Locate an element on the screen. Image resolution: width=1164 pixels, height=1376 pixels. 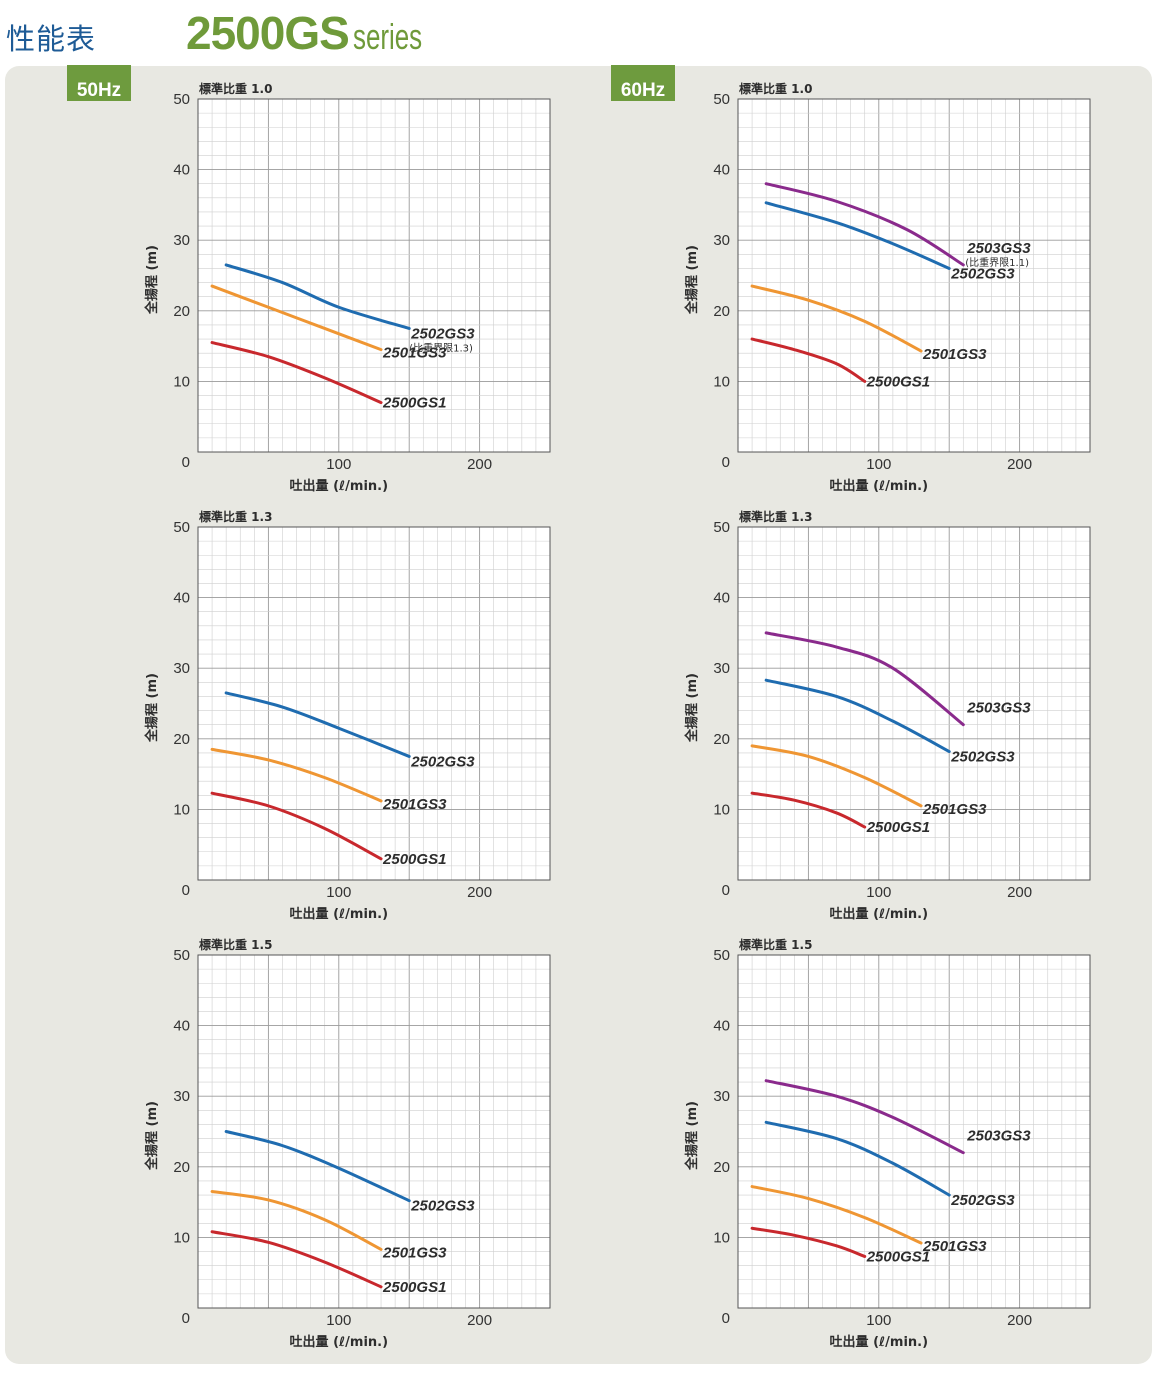
series-label-2503GS3: 2503GS3 is located at coordinates (998, 1136).